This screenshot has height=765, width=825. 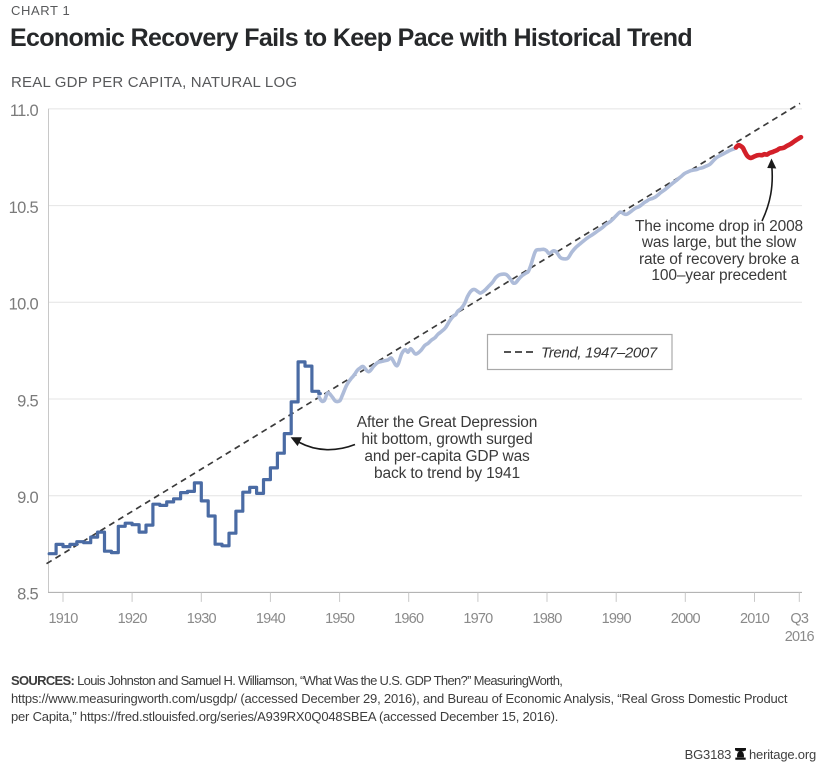 I want to click on svg-text: 1990, so click(x=617, y=619).